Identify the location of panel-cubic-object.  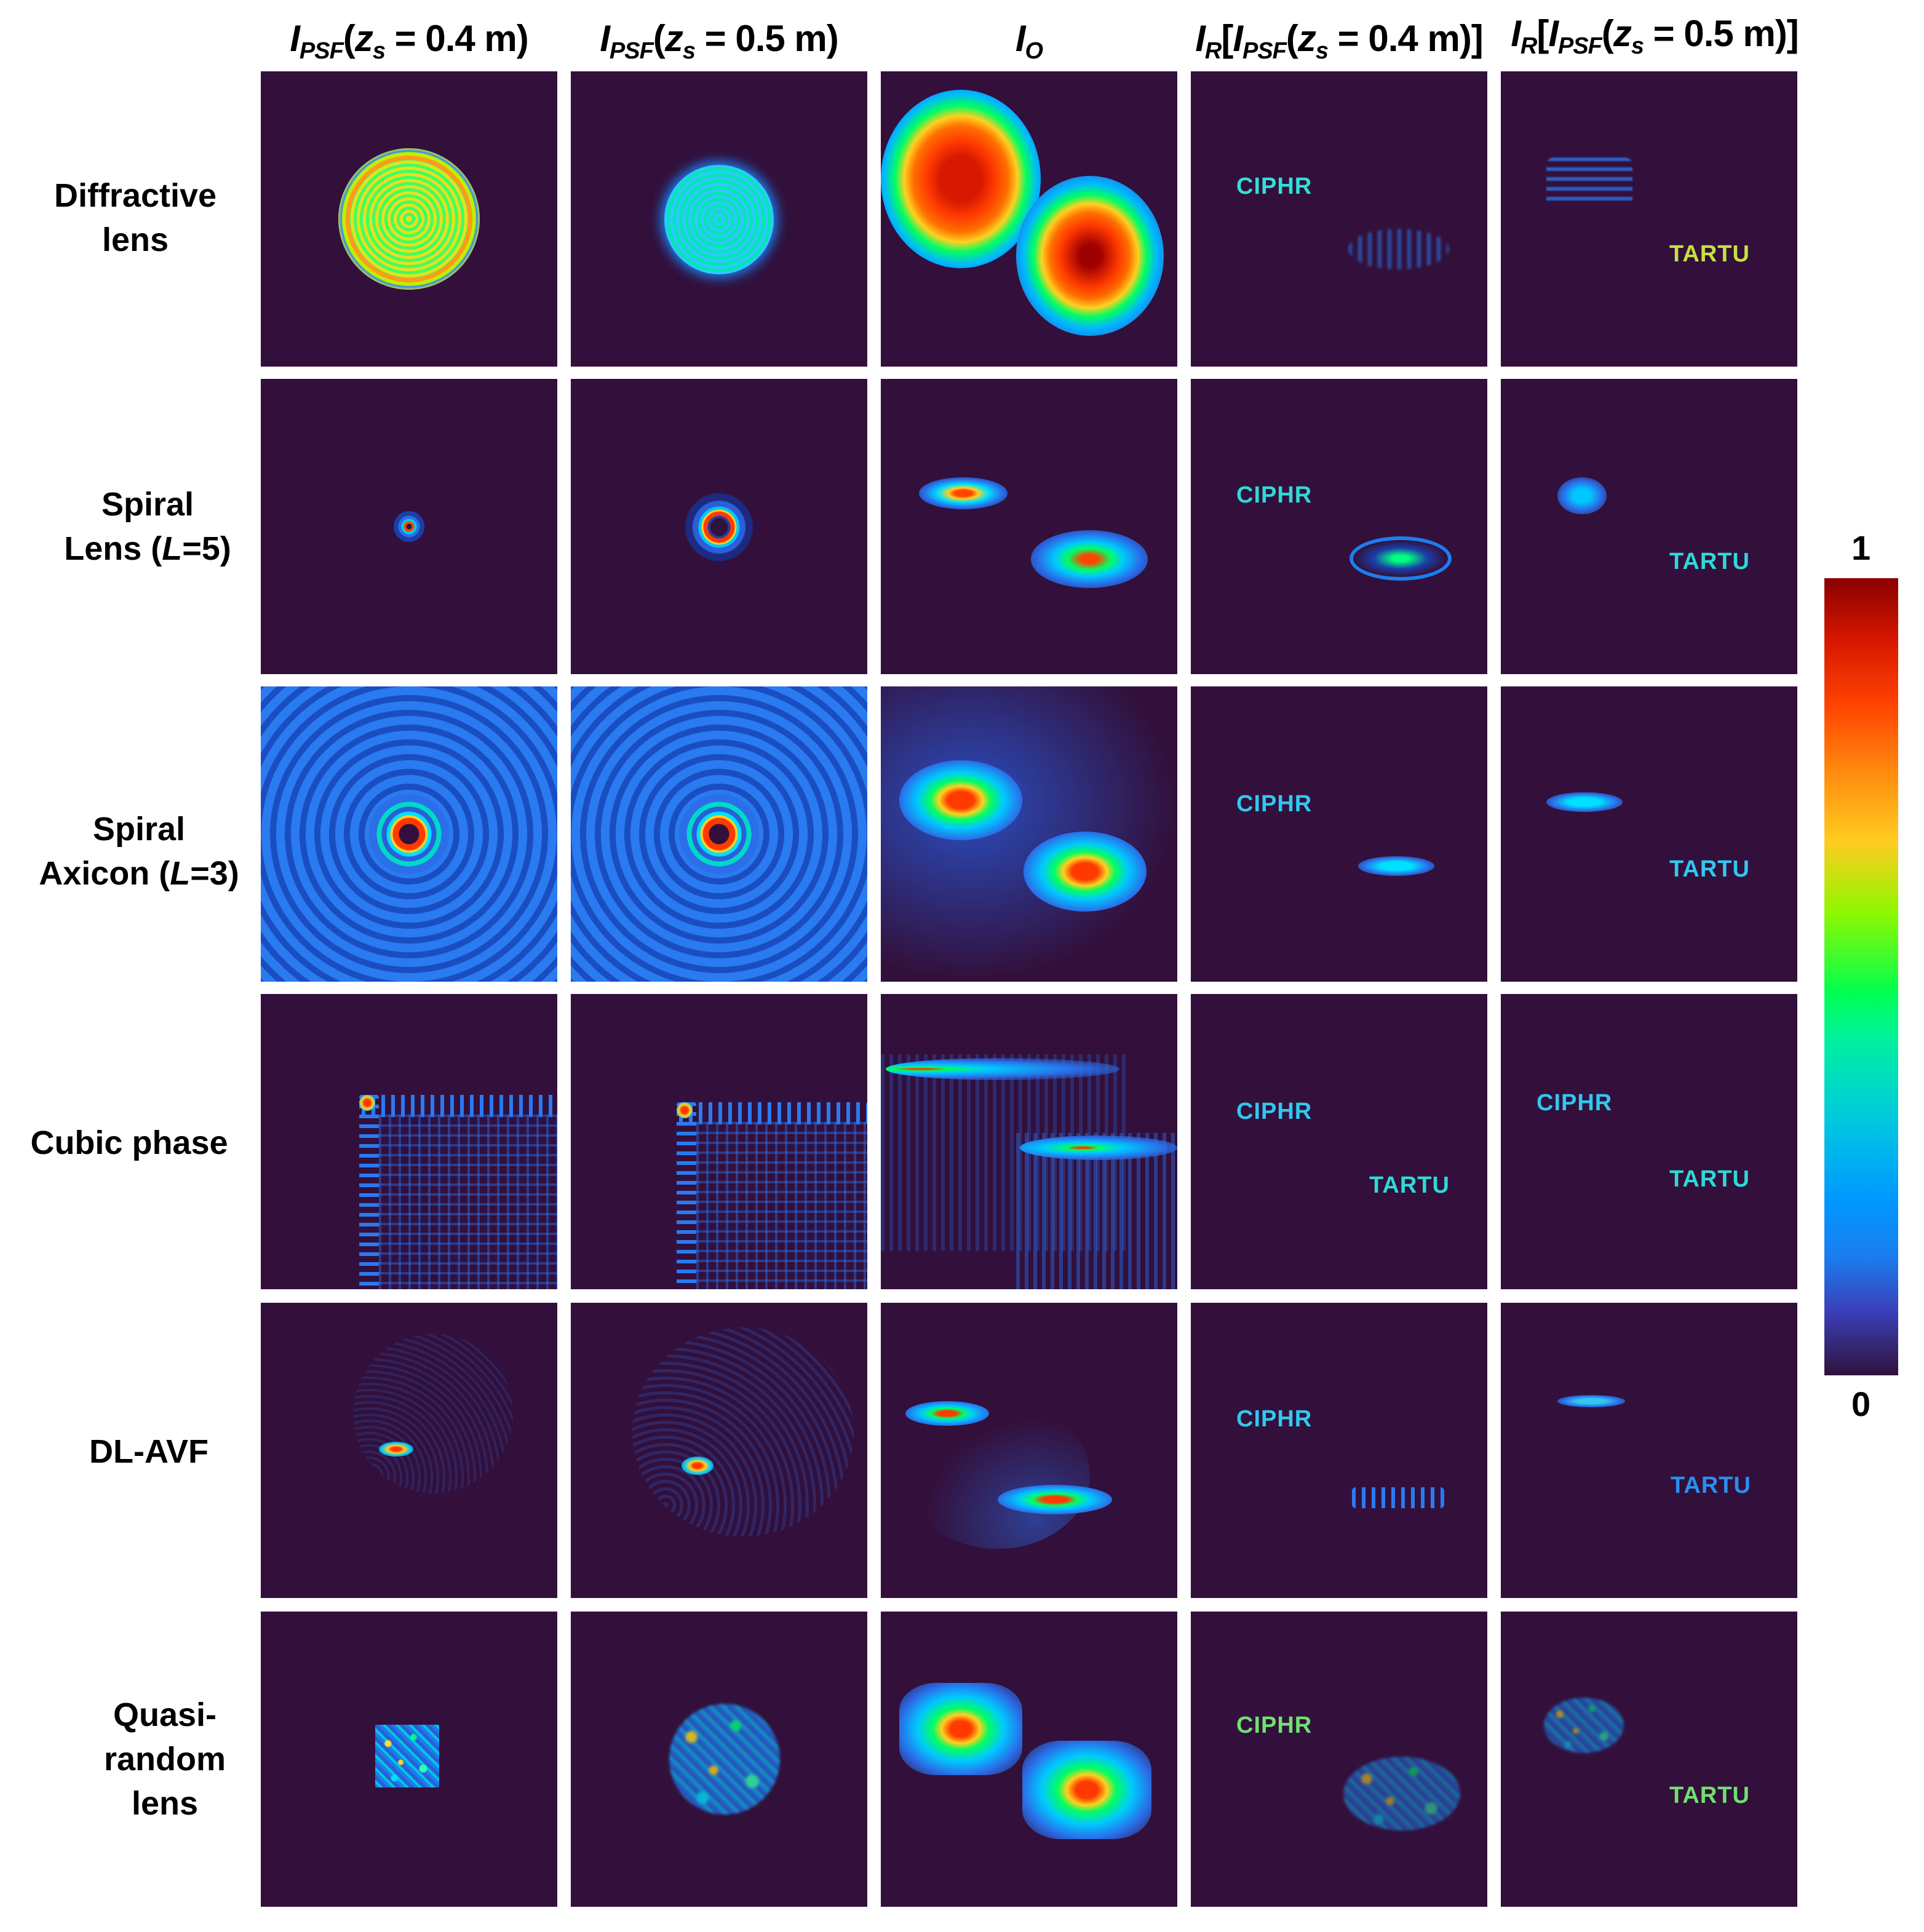
(1029, 1141).